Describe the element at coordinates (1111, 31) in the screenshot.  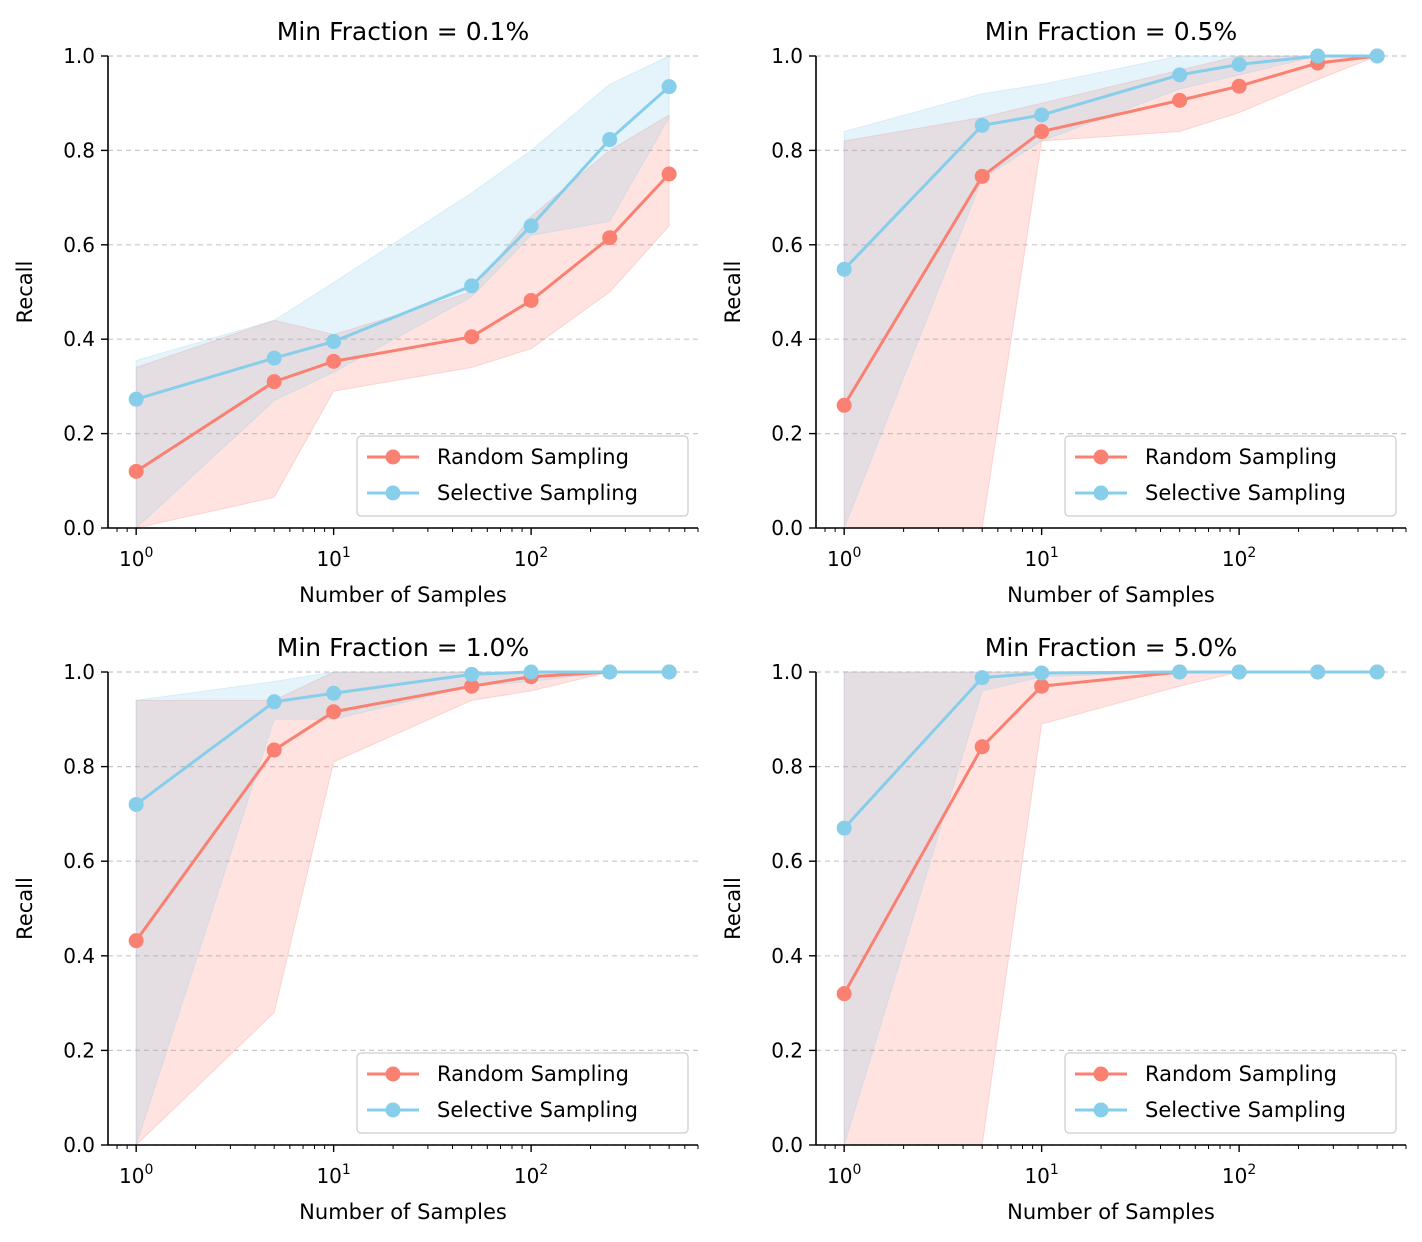
I see `chart-title: Min Fraction = 0.5%` at that location.